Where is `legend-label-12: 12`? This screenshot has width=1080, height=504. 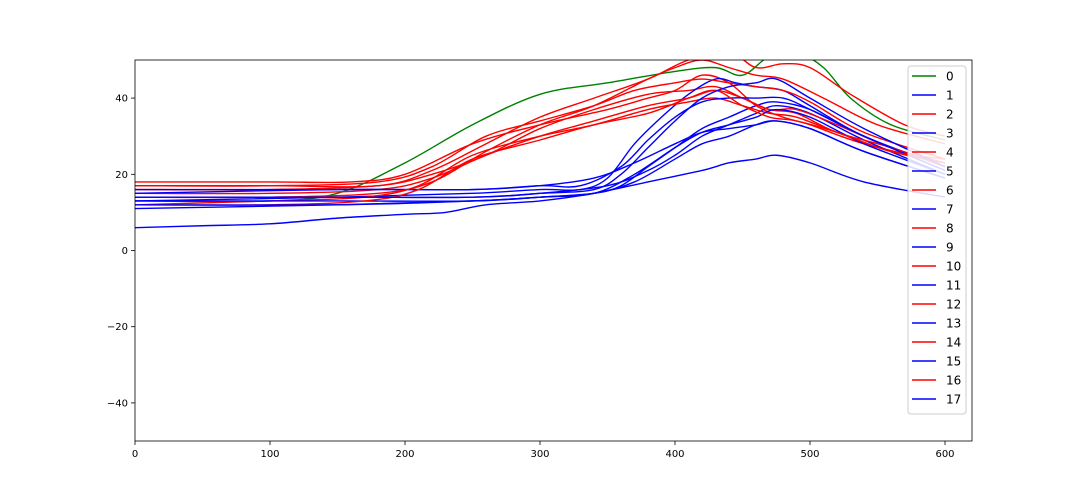 legend-label-12: 12 is located at coordinates (953, 305).